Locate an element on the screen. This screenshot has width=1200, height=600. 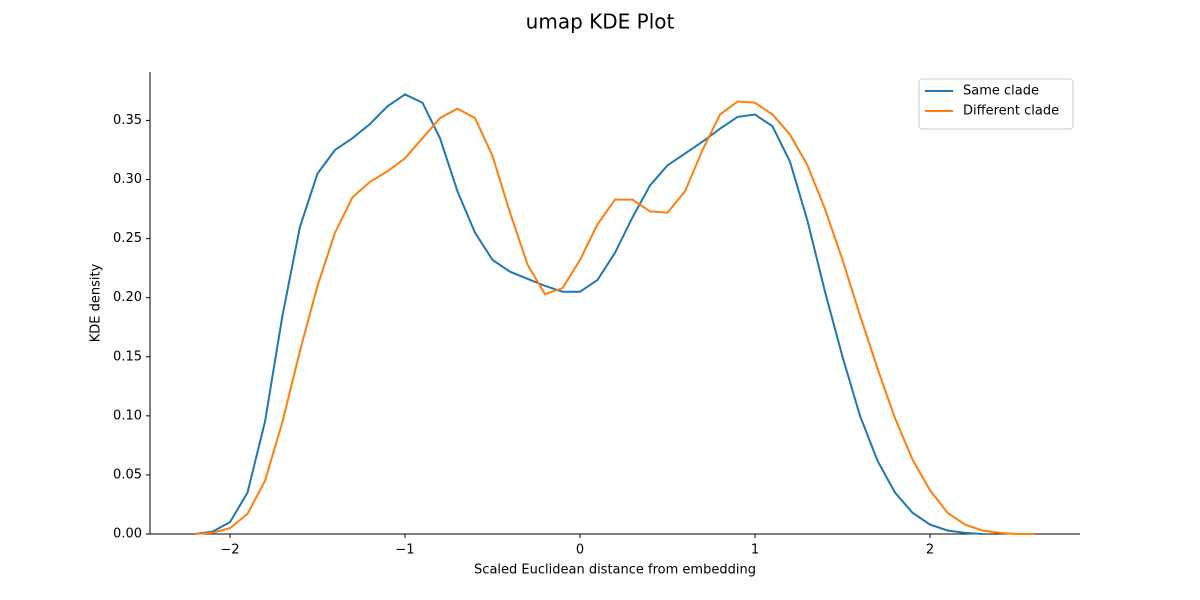
x-tick-label: 1 is located at coordinates (755, 550).